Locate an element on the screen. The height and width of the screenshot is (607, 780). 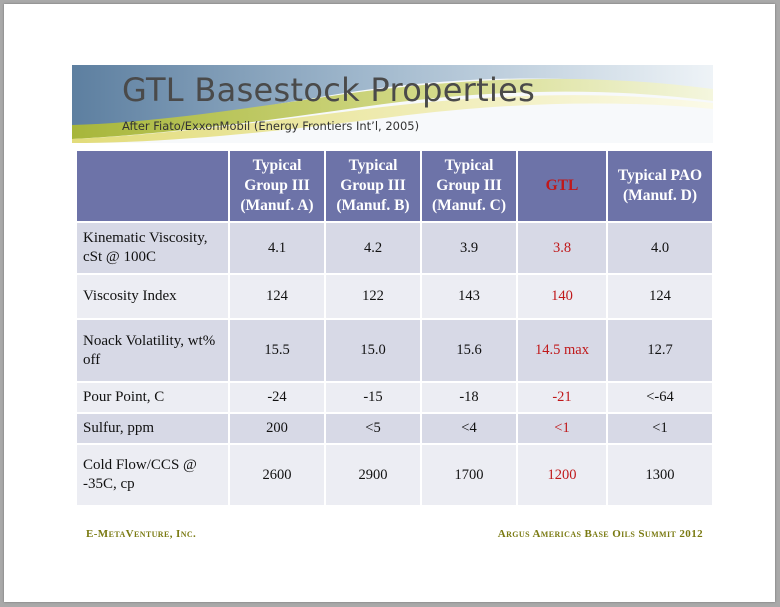
table-cell: 122 is located at coordinates (373, 296).